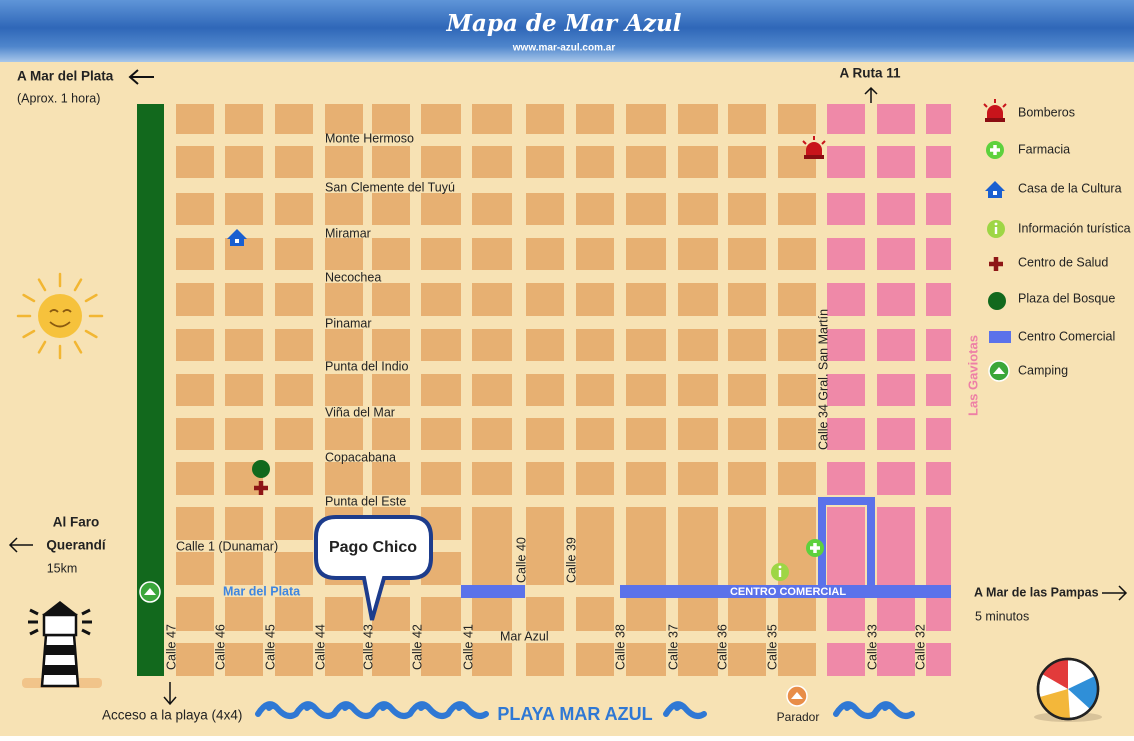 This screenshot has height=741, width=1134. I want to click on calle-label: Calle 43, so click(368, 647).